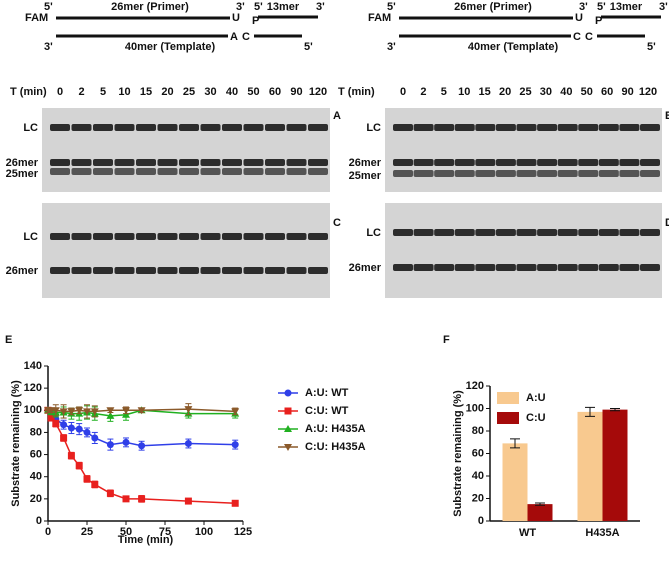 The image size is (669, 576). Describe the element at coordinates (141, 457) in the screenshot. I see `series-line` at that location.